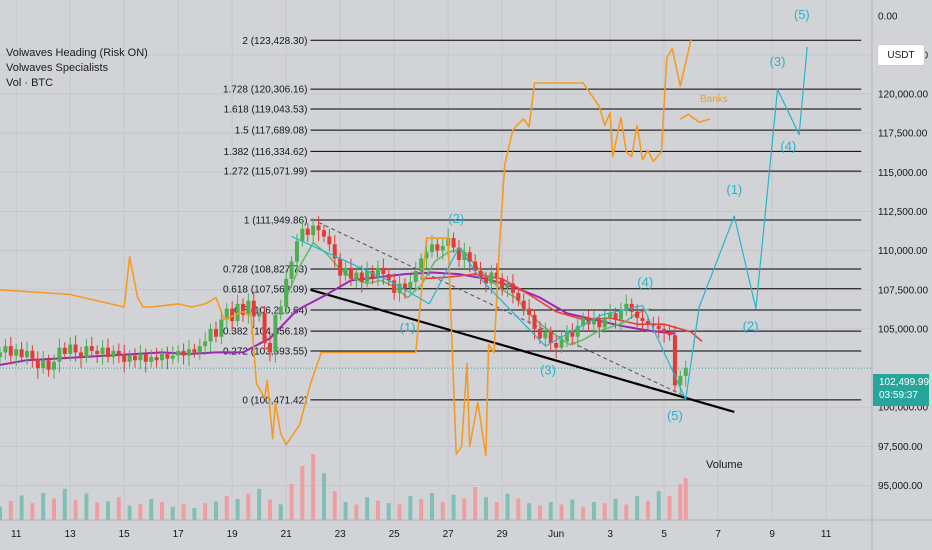  Describe the element at coordinates (276, 221) in the screenshot. I see `fib-label: 1 (111,949.86)` at that location.